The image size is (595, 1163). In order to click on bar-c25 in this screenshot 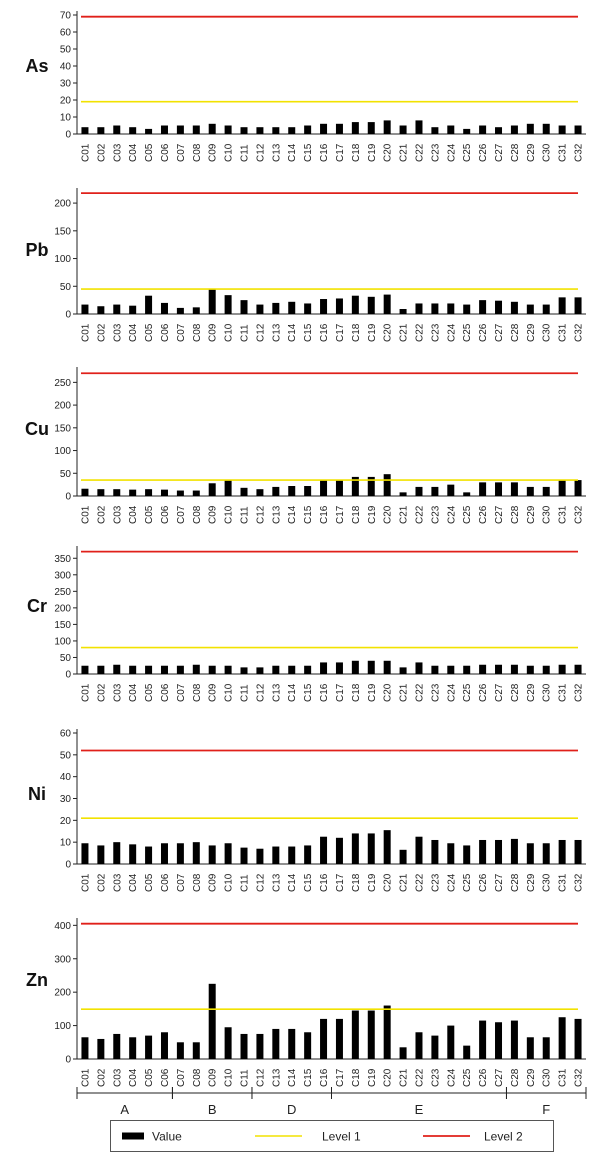, I will do `click(467, 494)`.